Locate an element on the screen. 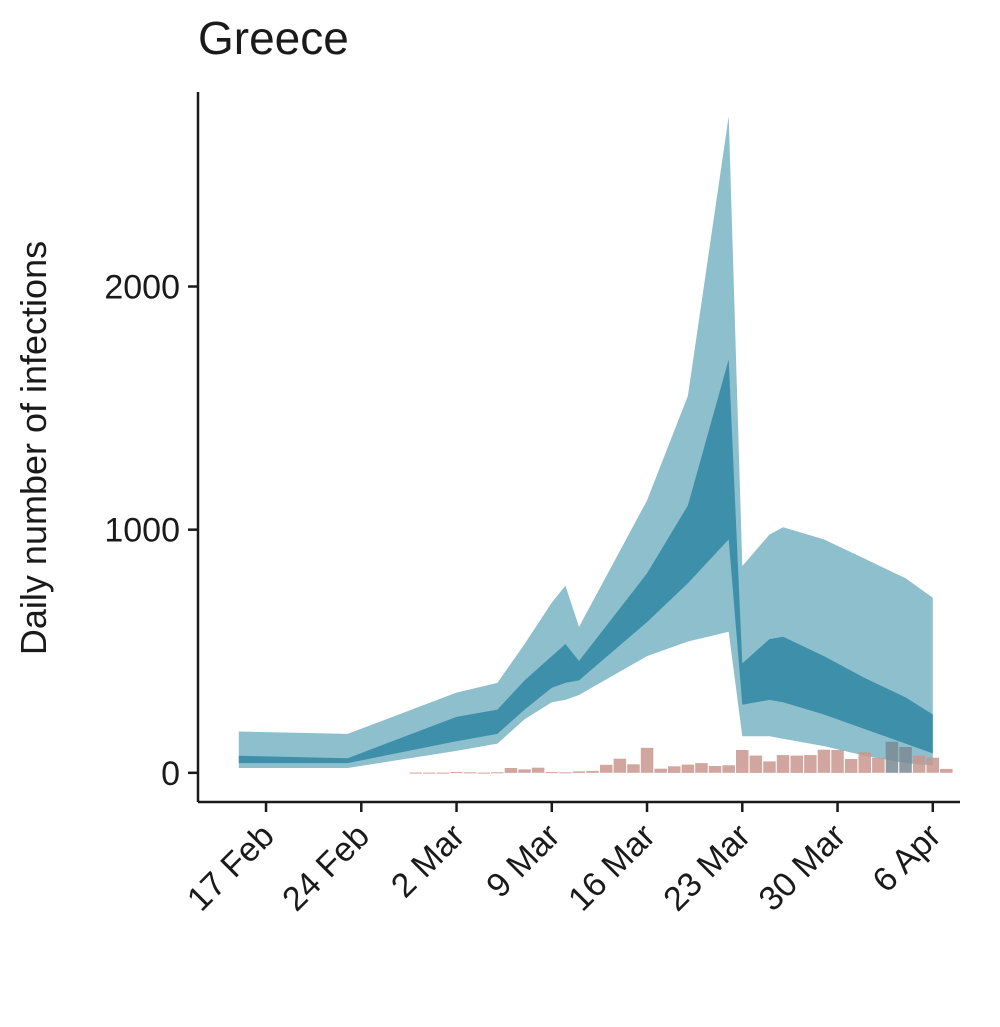 The height and width of the screenshot is (1027, 1000). x-tick-label-2020-02-24: 24 Feb is located at coordinates (326, 868).